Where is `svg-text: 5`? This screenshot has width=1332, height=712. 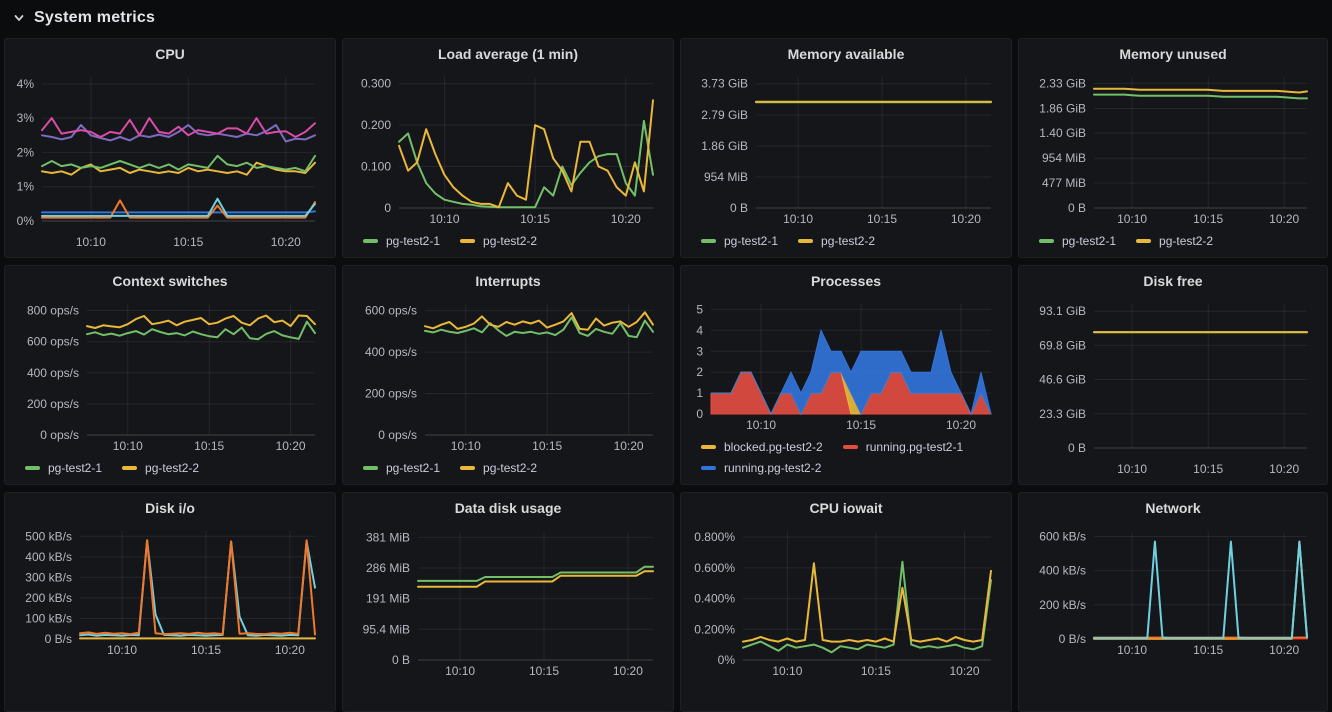
svg-text: 5 is located at coordinates (699, 309).